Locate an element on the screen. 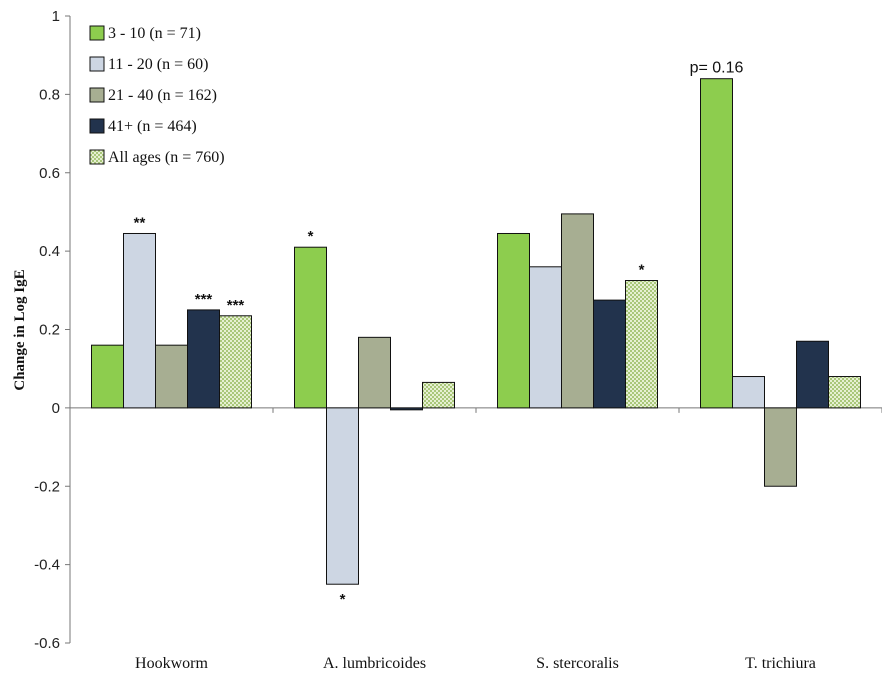 Image resolution: width=882 pixels, height=674 pixels. y-tick-label: 0.4 is located at coordinates (49, 251).